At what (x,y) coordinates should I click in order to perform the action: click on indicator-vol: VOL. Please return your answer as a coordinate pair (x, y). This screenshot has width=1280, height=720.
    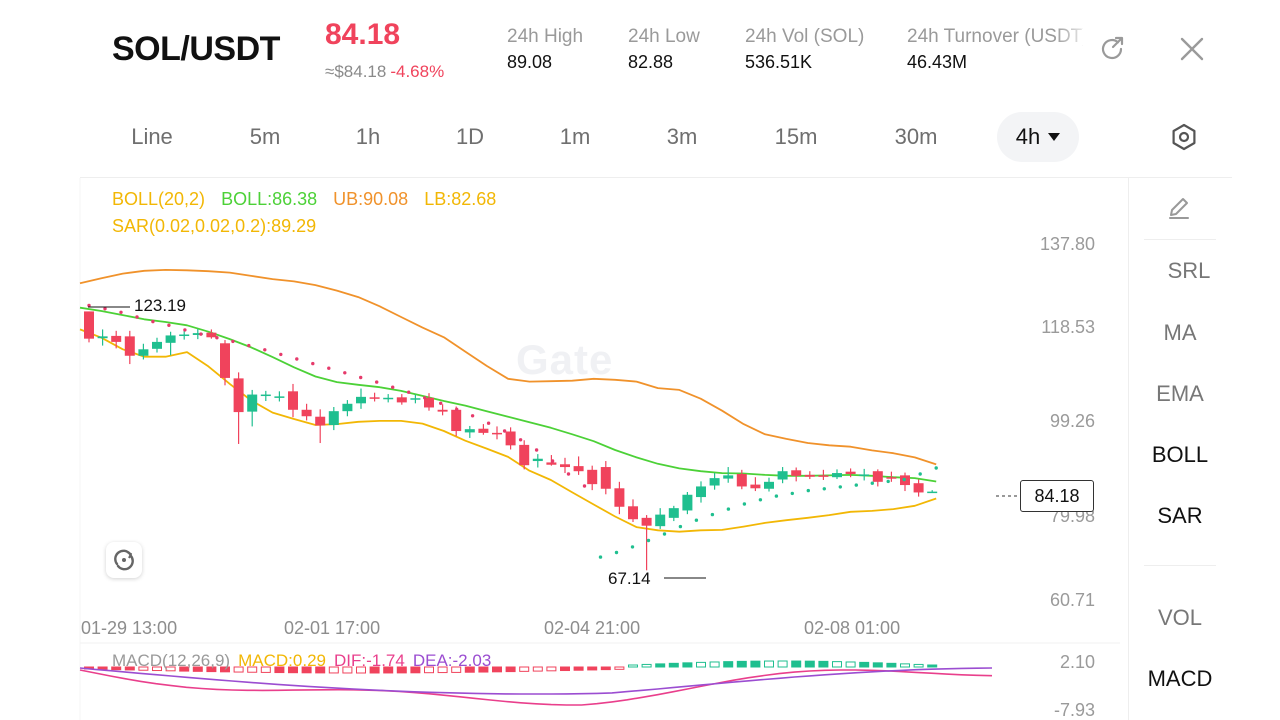
    Looking at the image, I should click on (1180, 617).